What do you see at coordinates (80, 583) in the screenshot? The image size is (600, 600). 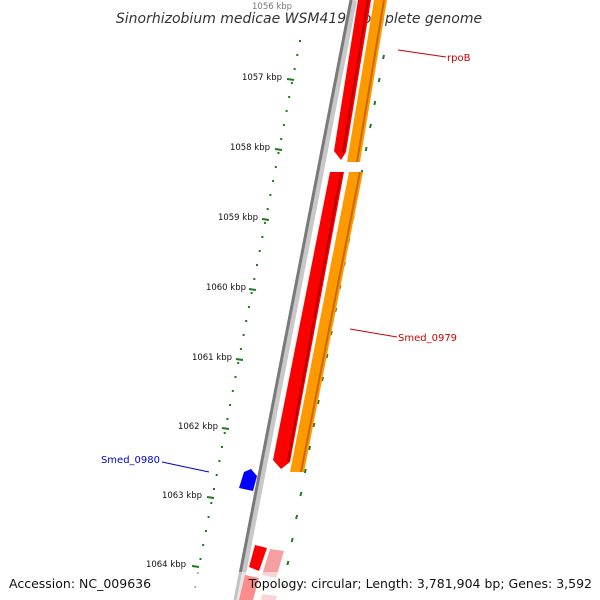 I see `accession-text: Accession: NC_009636` at bounding box center [80, 583].